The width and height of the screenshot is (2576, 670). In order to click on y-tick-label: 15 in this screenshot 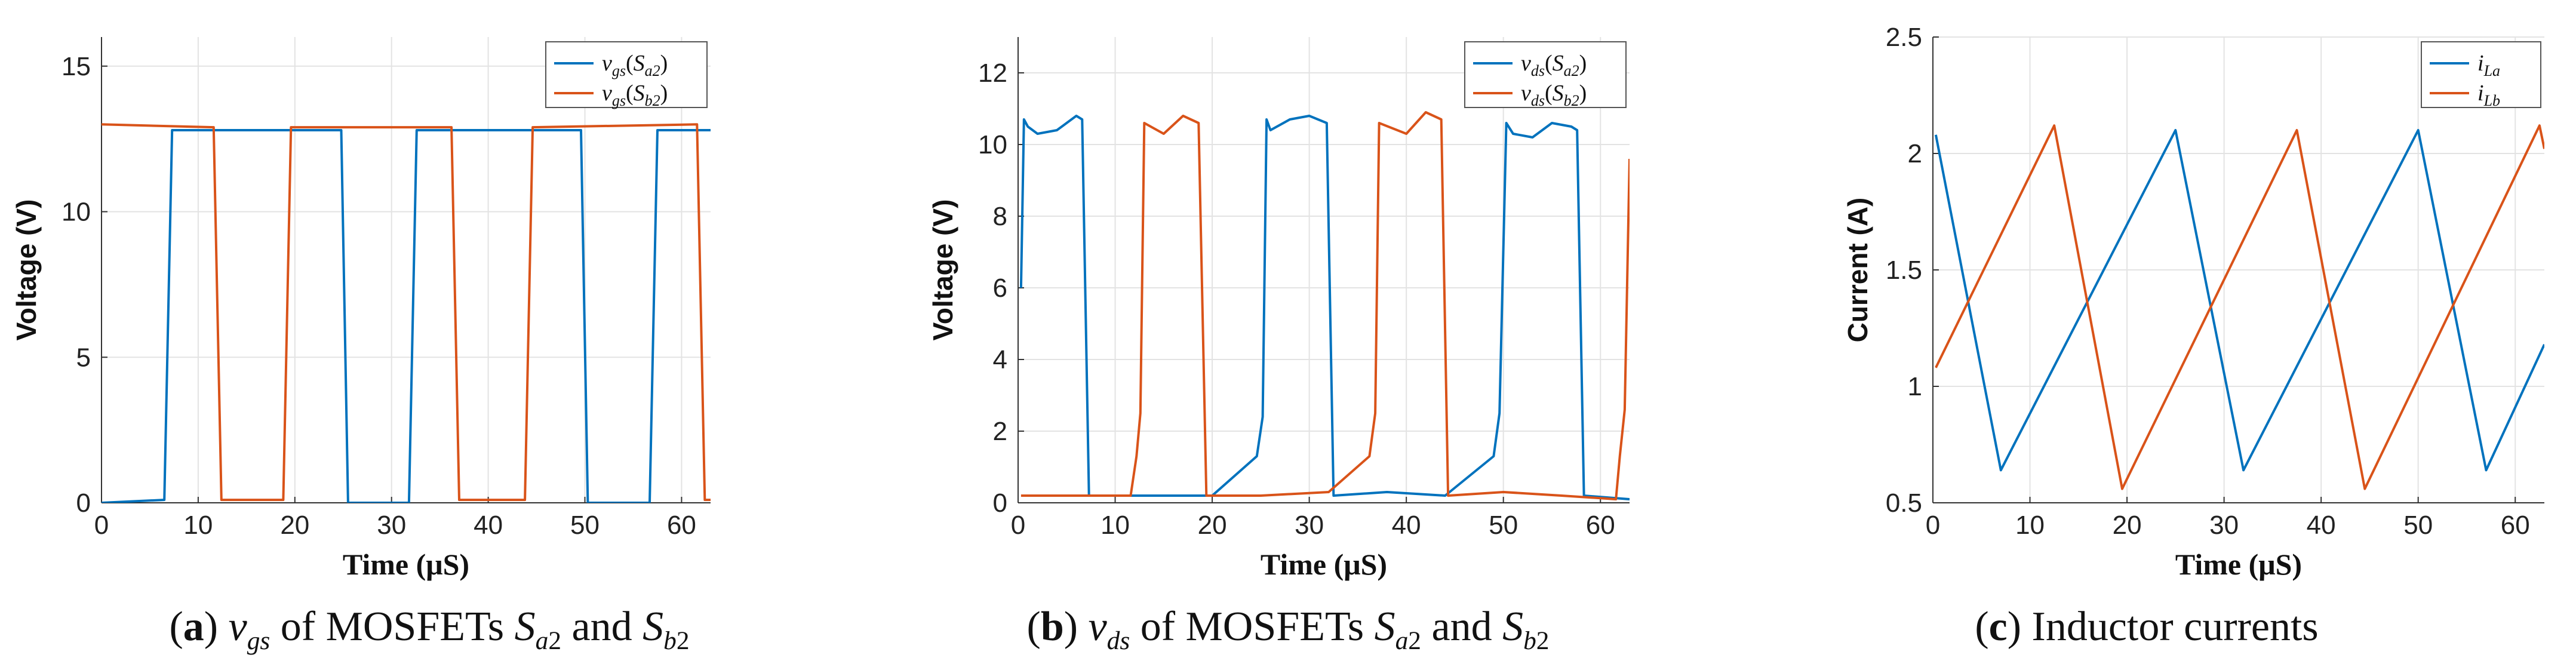, I will do `click(76, 67)`.